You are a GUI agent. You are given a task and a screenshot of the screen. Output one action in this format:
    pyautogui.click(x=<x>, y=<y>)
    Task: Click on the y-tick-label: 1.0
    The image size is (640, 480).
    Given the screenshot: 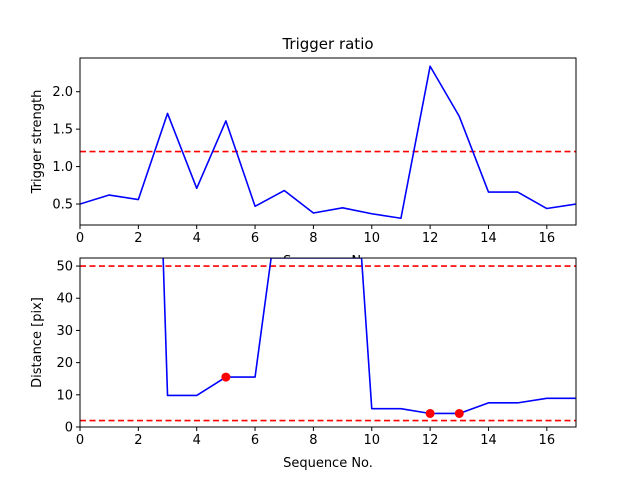 What is the action you would take?
    pyautogui.click(x=62, y=167)
    